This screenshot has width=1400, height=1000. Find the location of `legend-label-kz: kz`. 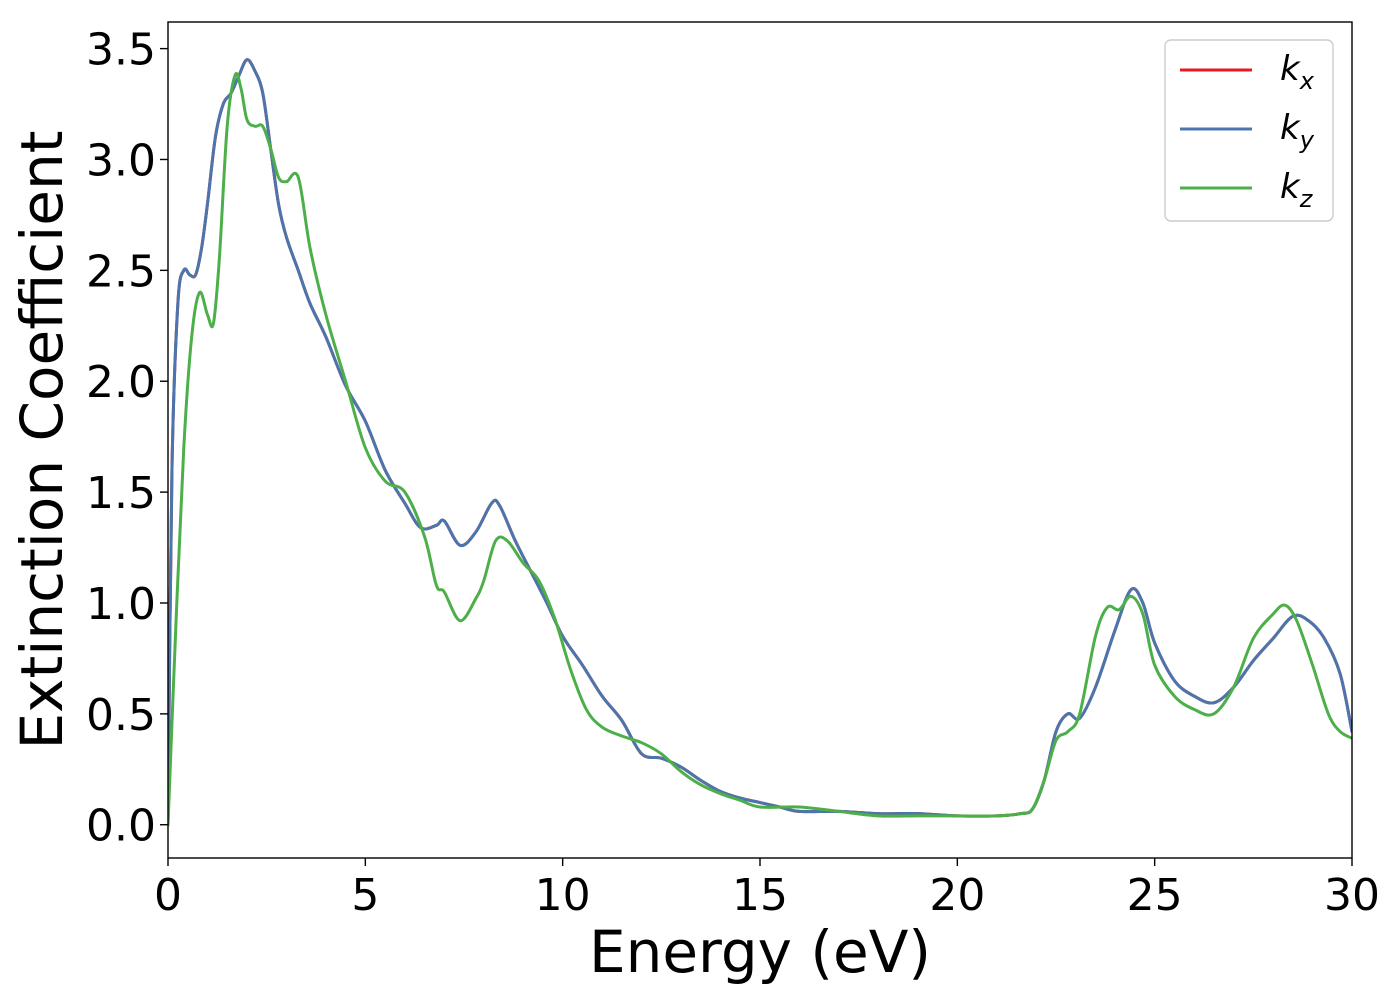

legend-label-kz: kz is located at coordinates (1297, 190).